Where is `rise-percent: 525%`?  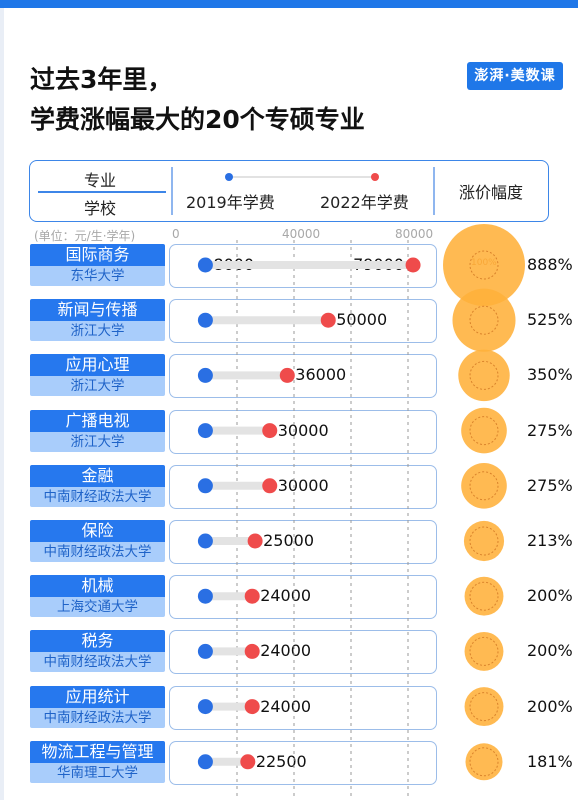
rise-percent: 525% is located at coordinates (550, 320).